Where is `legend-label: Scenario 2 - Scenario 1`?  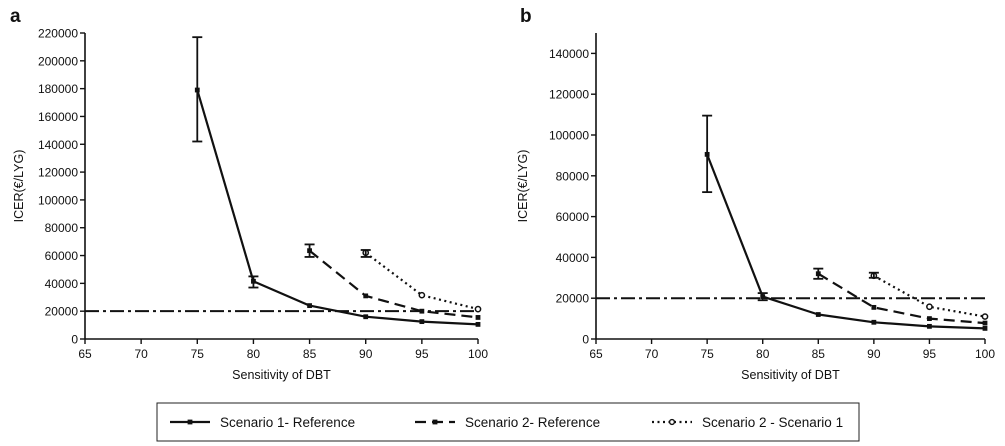 legend-label: Scenario 2 - Scenario 1 is located at coordinates (772, 422).